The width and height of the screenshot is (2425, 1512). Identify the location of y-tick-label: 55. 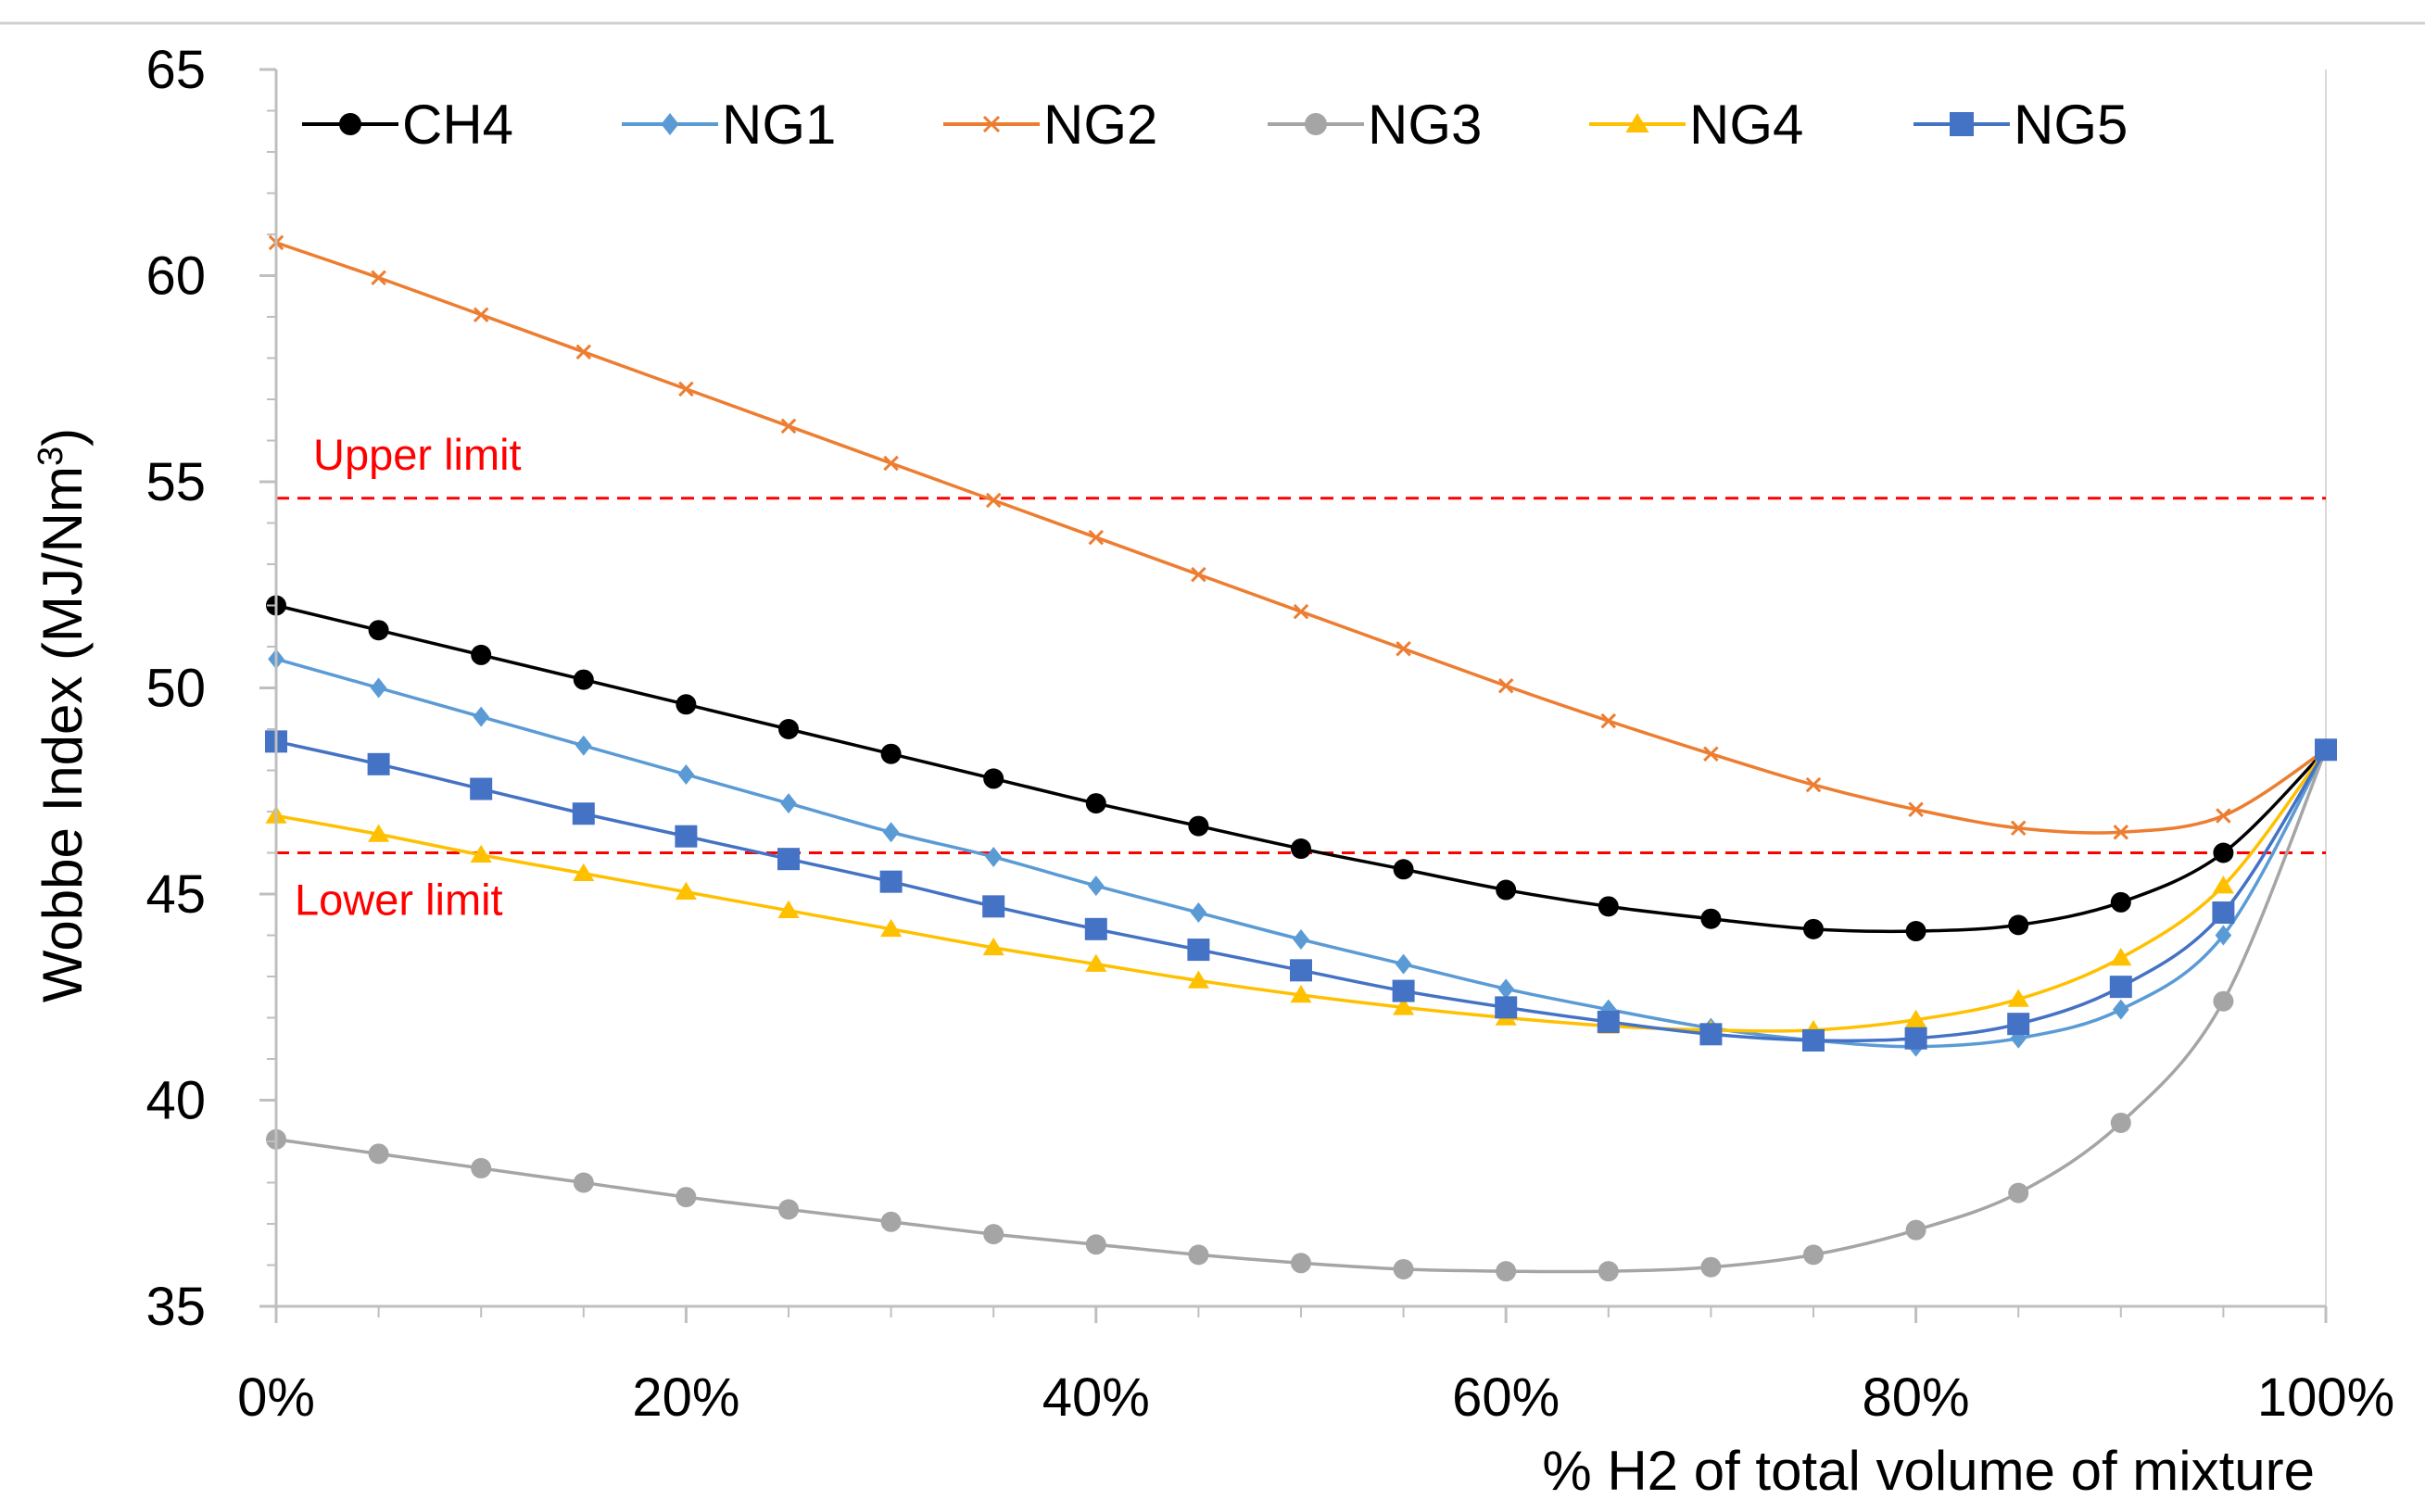
(175, 482).